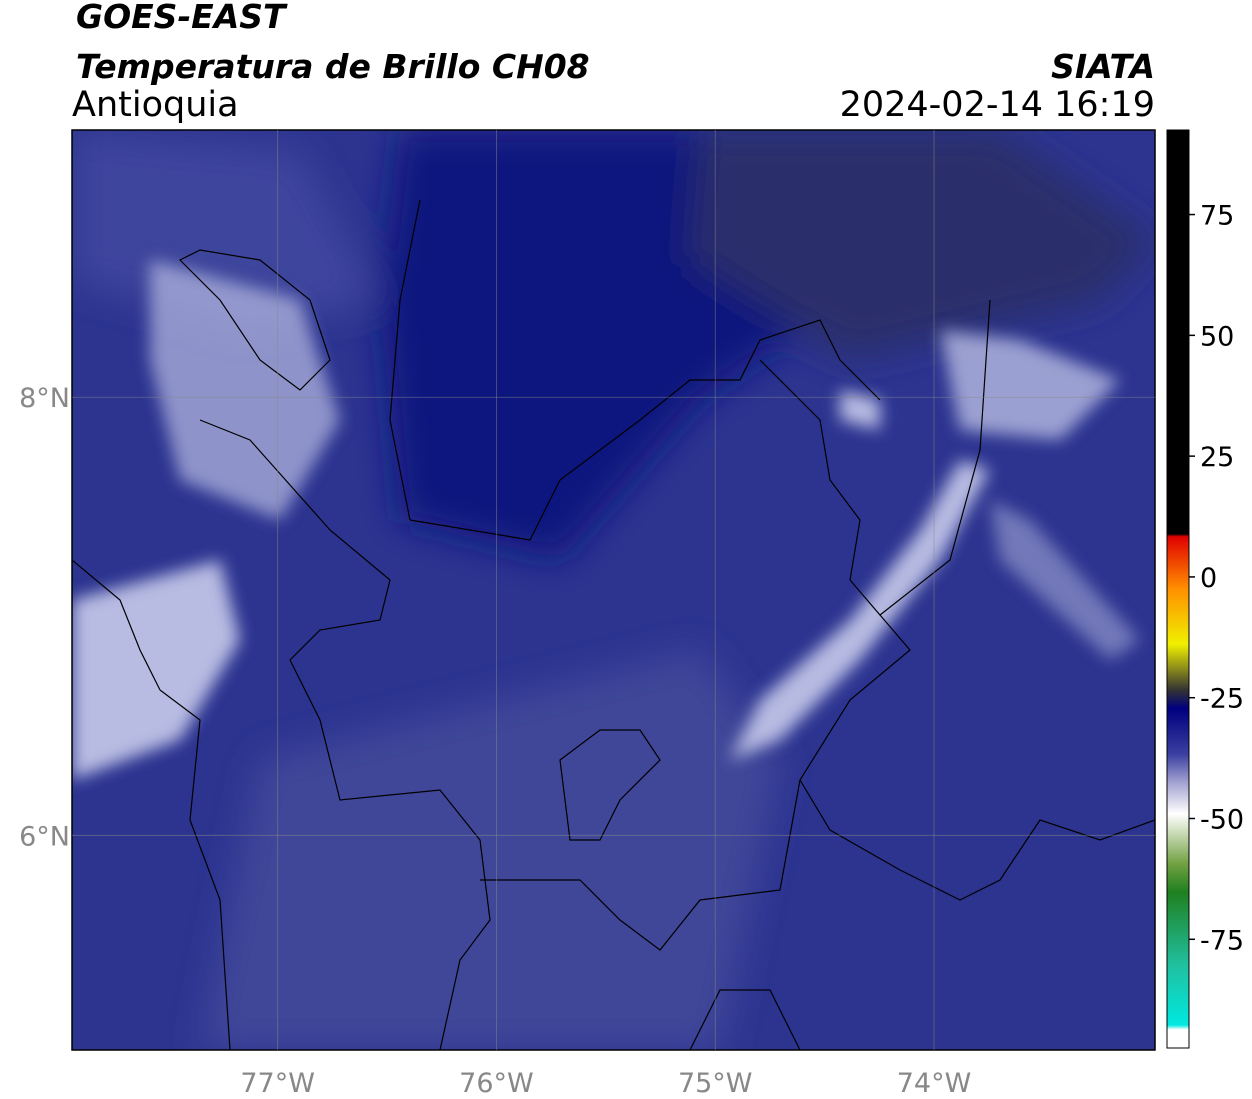 This screenshot has height=1099, width=1252. Describe the element at coordinates (496, 1083) in the screenshot. I see `lon-tick-label: 76°W` at that location.